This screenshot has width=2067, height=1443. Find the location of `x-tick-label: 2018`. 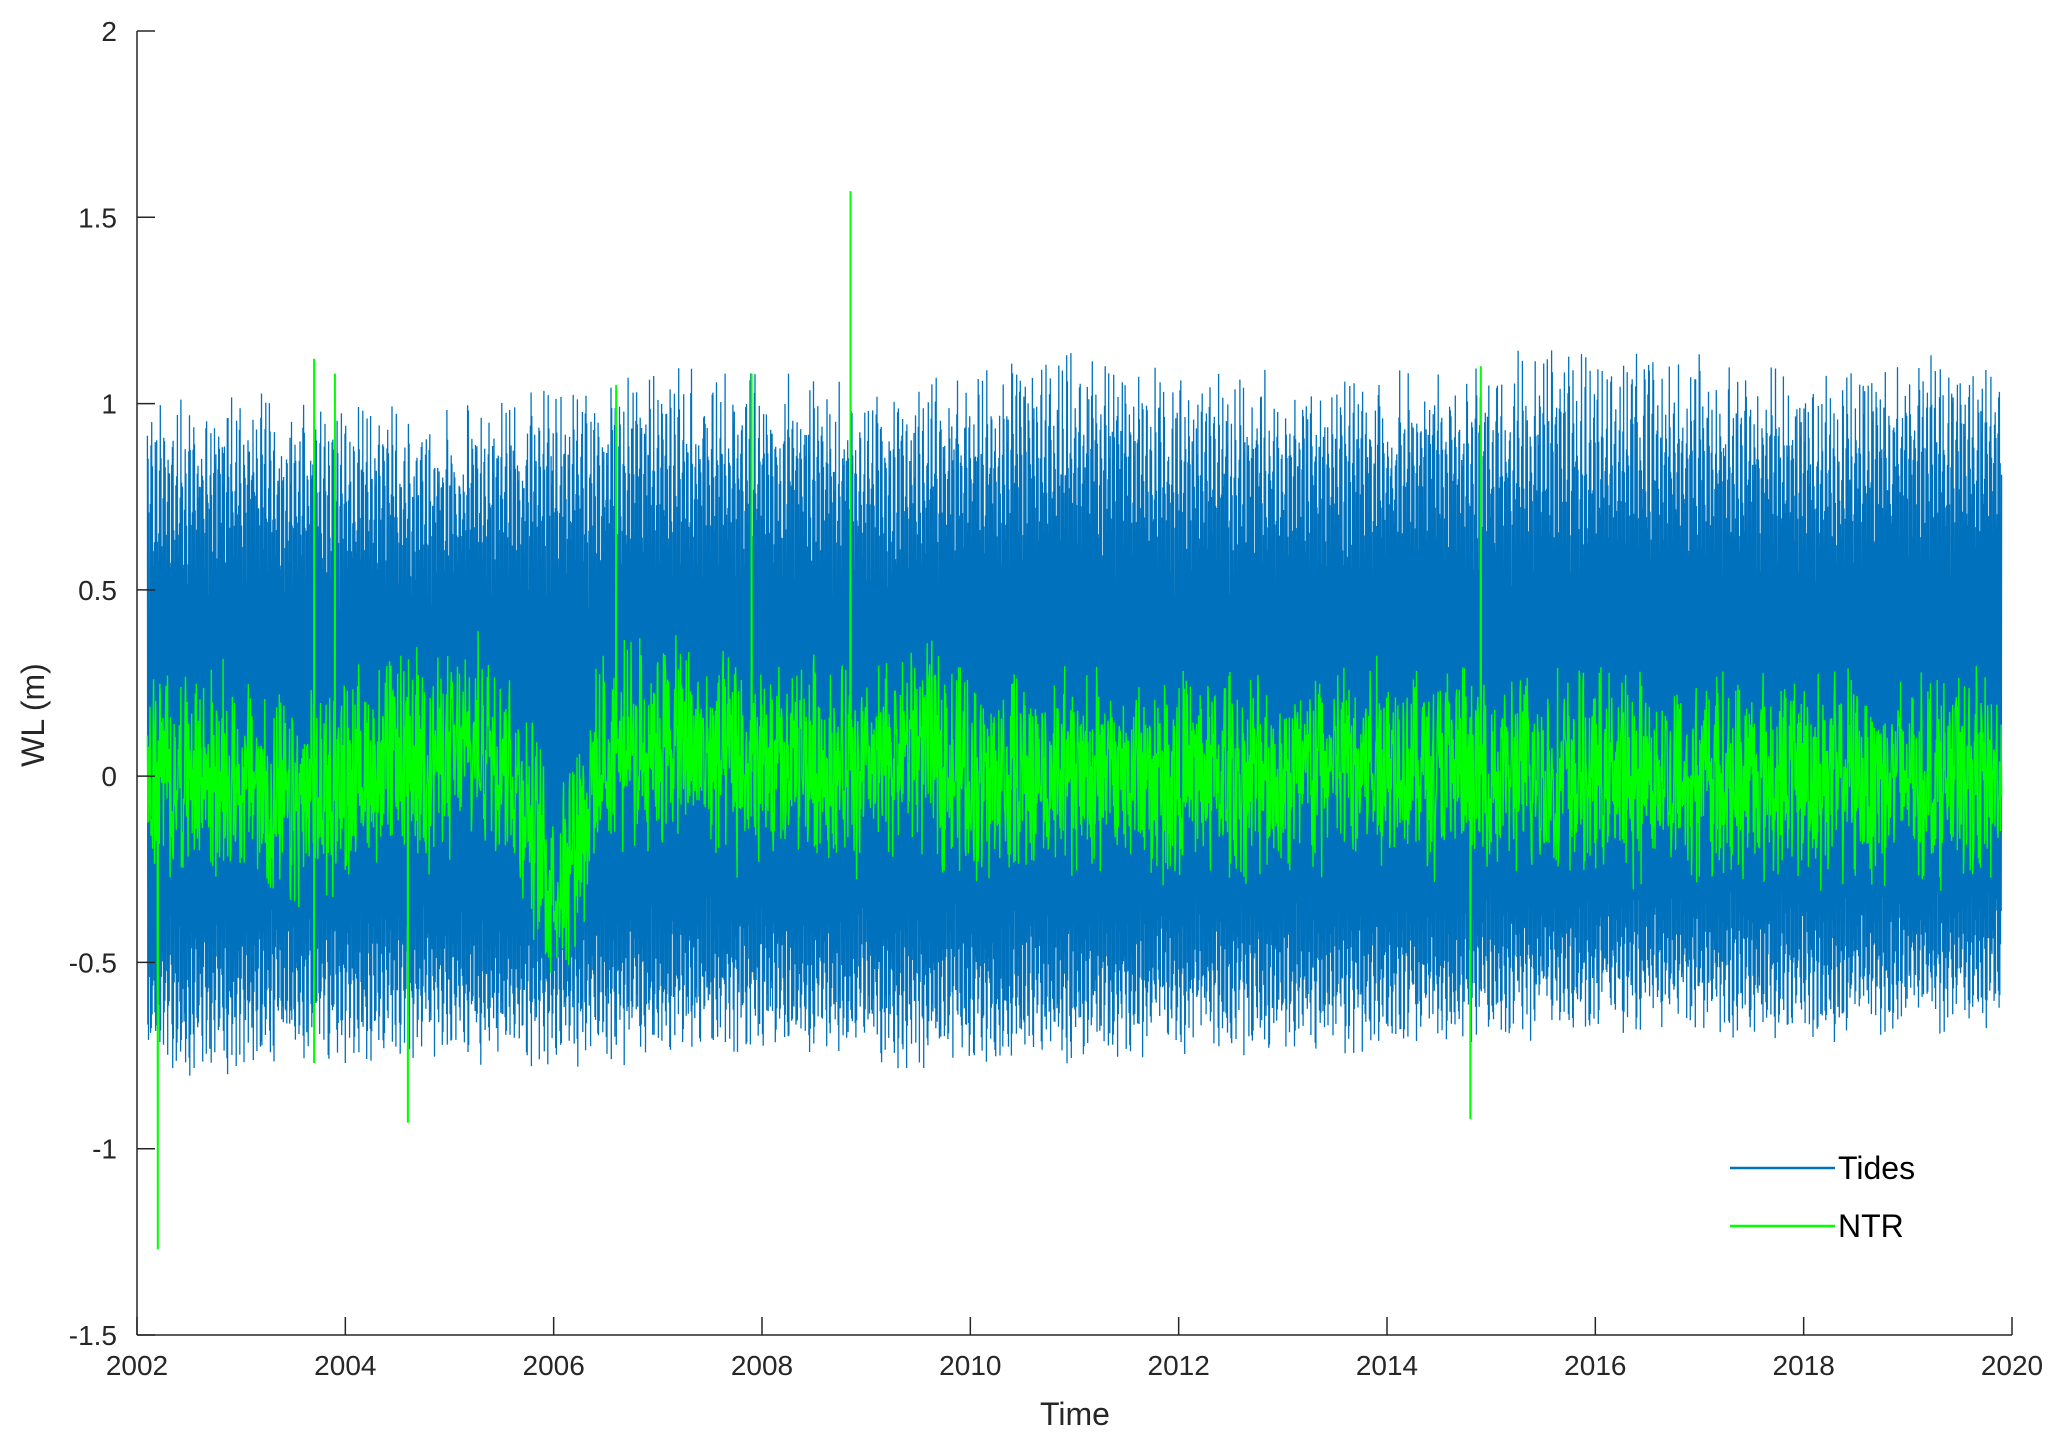

x-tick-label: 2018 is located at coordinates (1804, 1365).